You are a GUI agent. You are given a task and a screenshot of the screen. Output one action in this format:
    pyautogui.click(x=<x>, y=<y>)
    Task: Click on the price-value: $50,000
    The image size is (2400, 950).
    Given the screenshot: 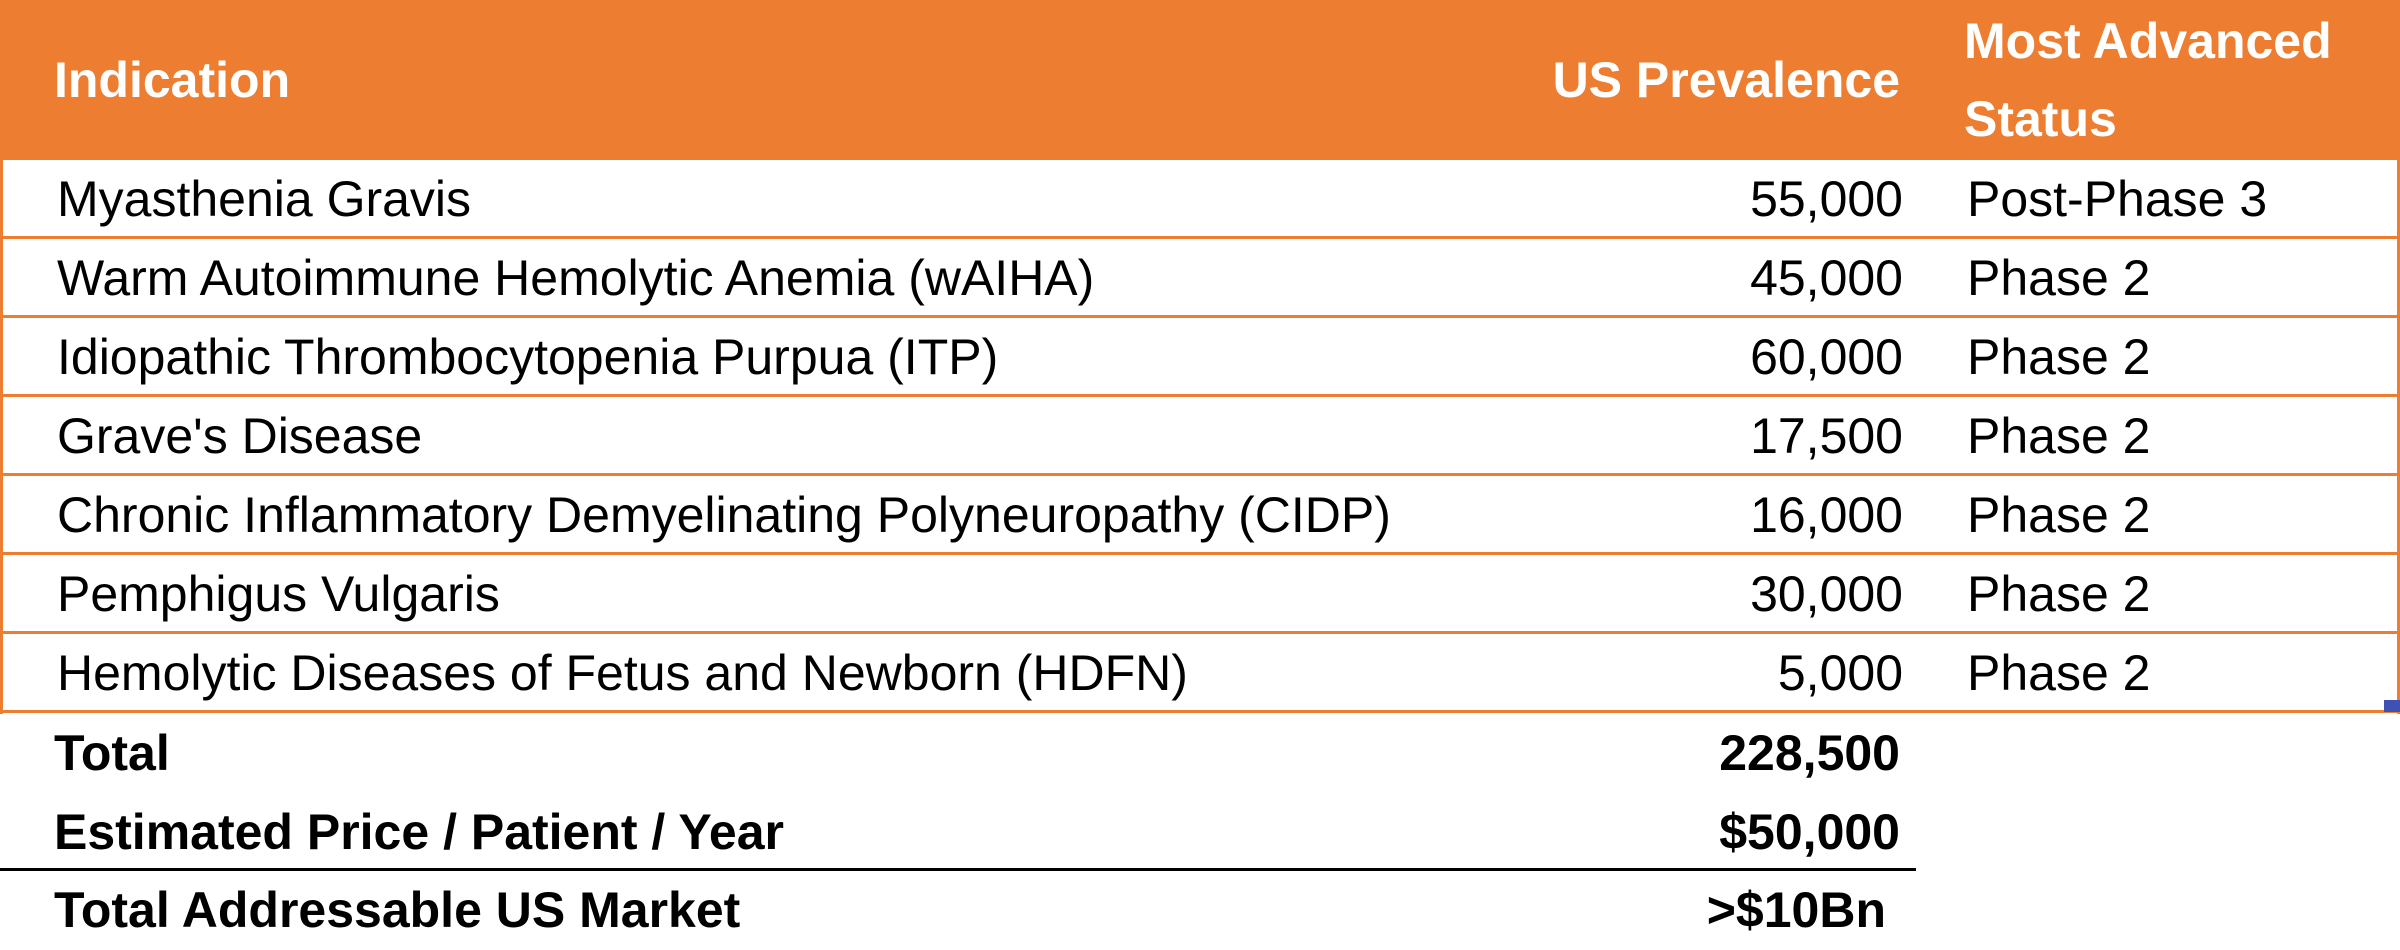 What is the action you would take?
    pyautogui.click(x=1809, y=832)
    